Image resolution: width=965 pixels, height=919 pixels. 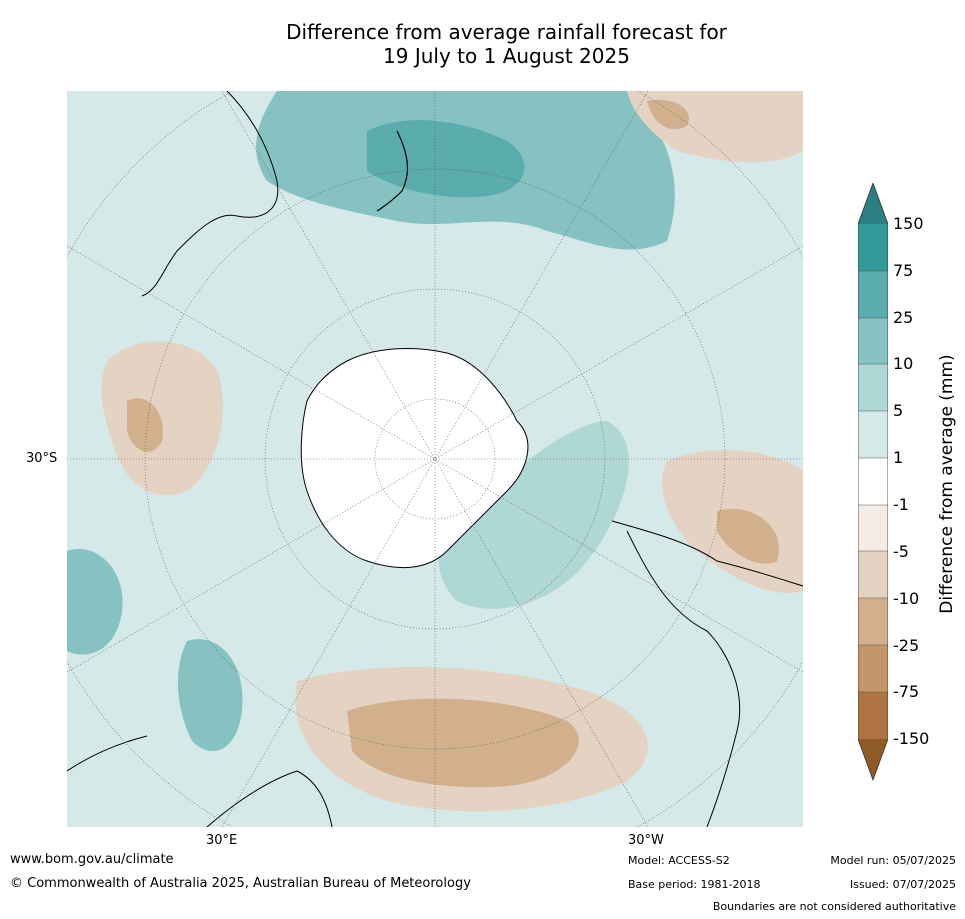 What do you see at coordinates (646, 840) in the screenshot?
I see `lon-label-30w: 30°W` at bounding box center [646, 840].